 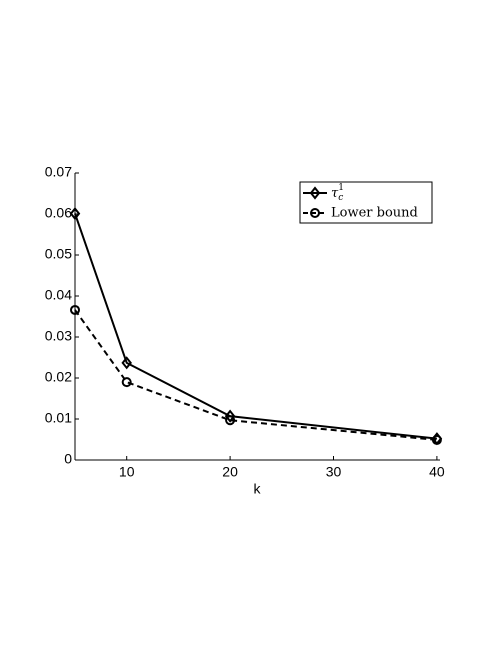 What do you see at coordinates (374, 213) in the screenshot?
I see `legend-label: Lower bound` at bounding box center [374, 213].